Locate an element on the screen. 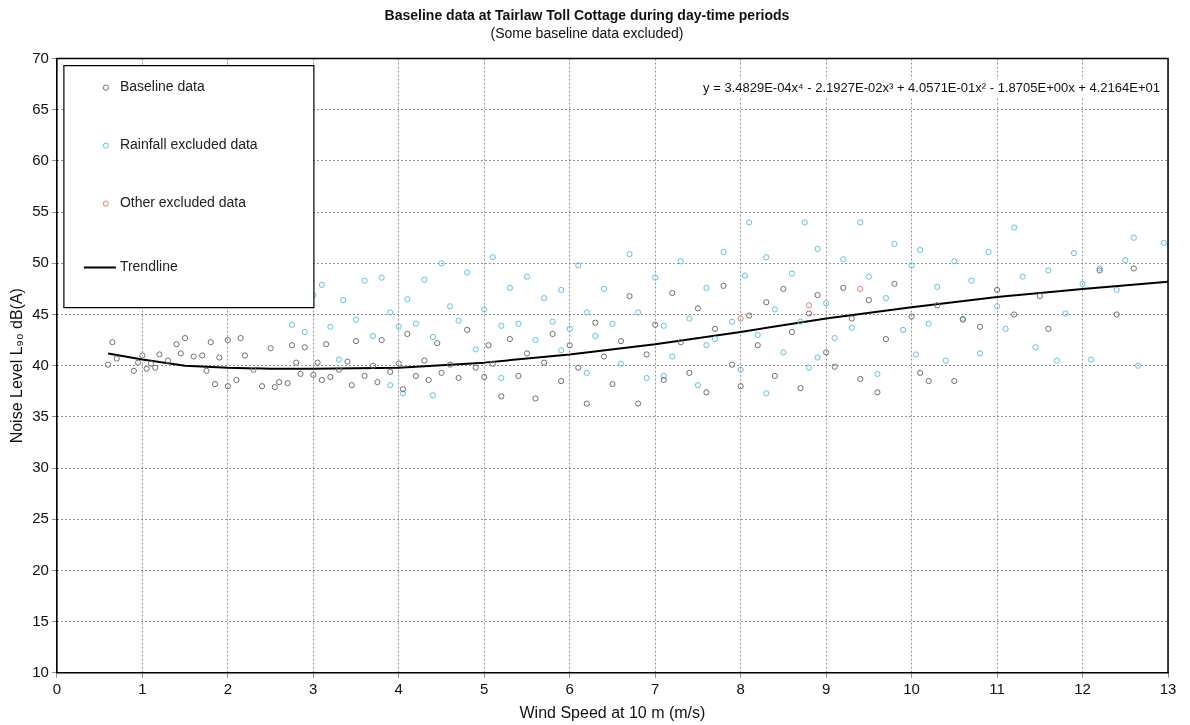 The height and width of the screenshot is (725, 1190). y-tick-label: 60 is located at coordinates (40, 160).